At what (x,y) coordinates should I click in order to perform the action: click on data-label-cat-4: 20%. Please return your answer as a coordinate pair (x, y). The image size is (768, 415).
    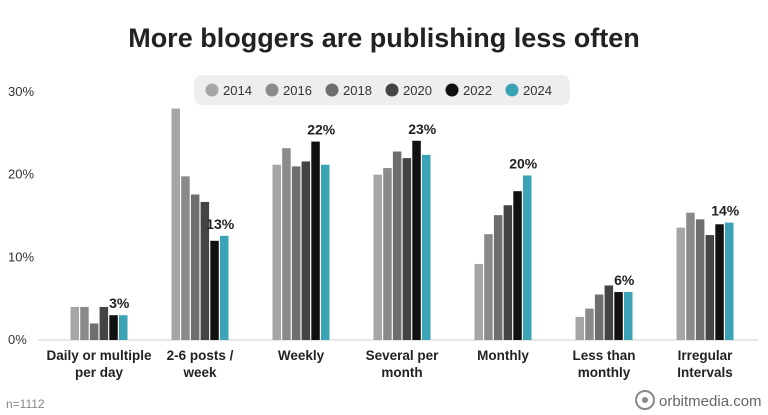
    Looking at the image, I should click on (523, 163).